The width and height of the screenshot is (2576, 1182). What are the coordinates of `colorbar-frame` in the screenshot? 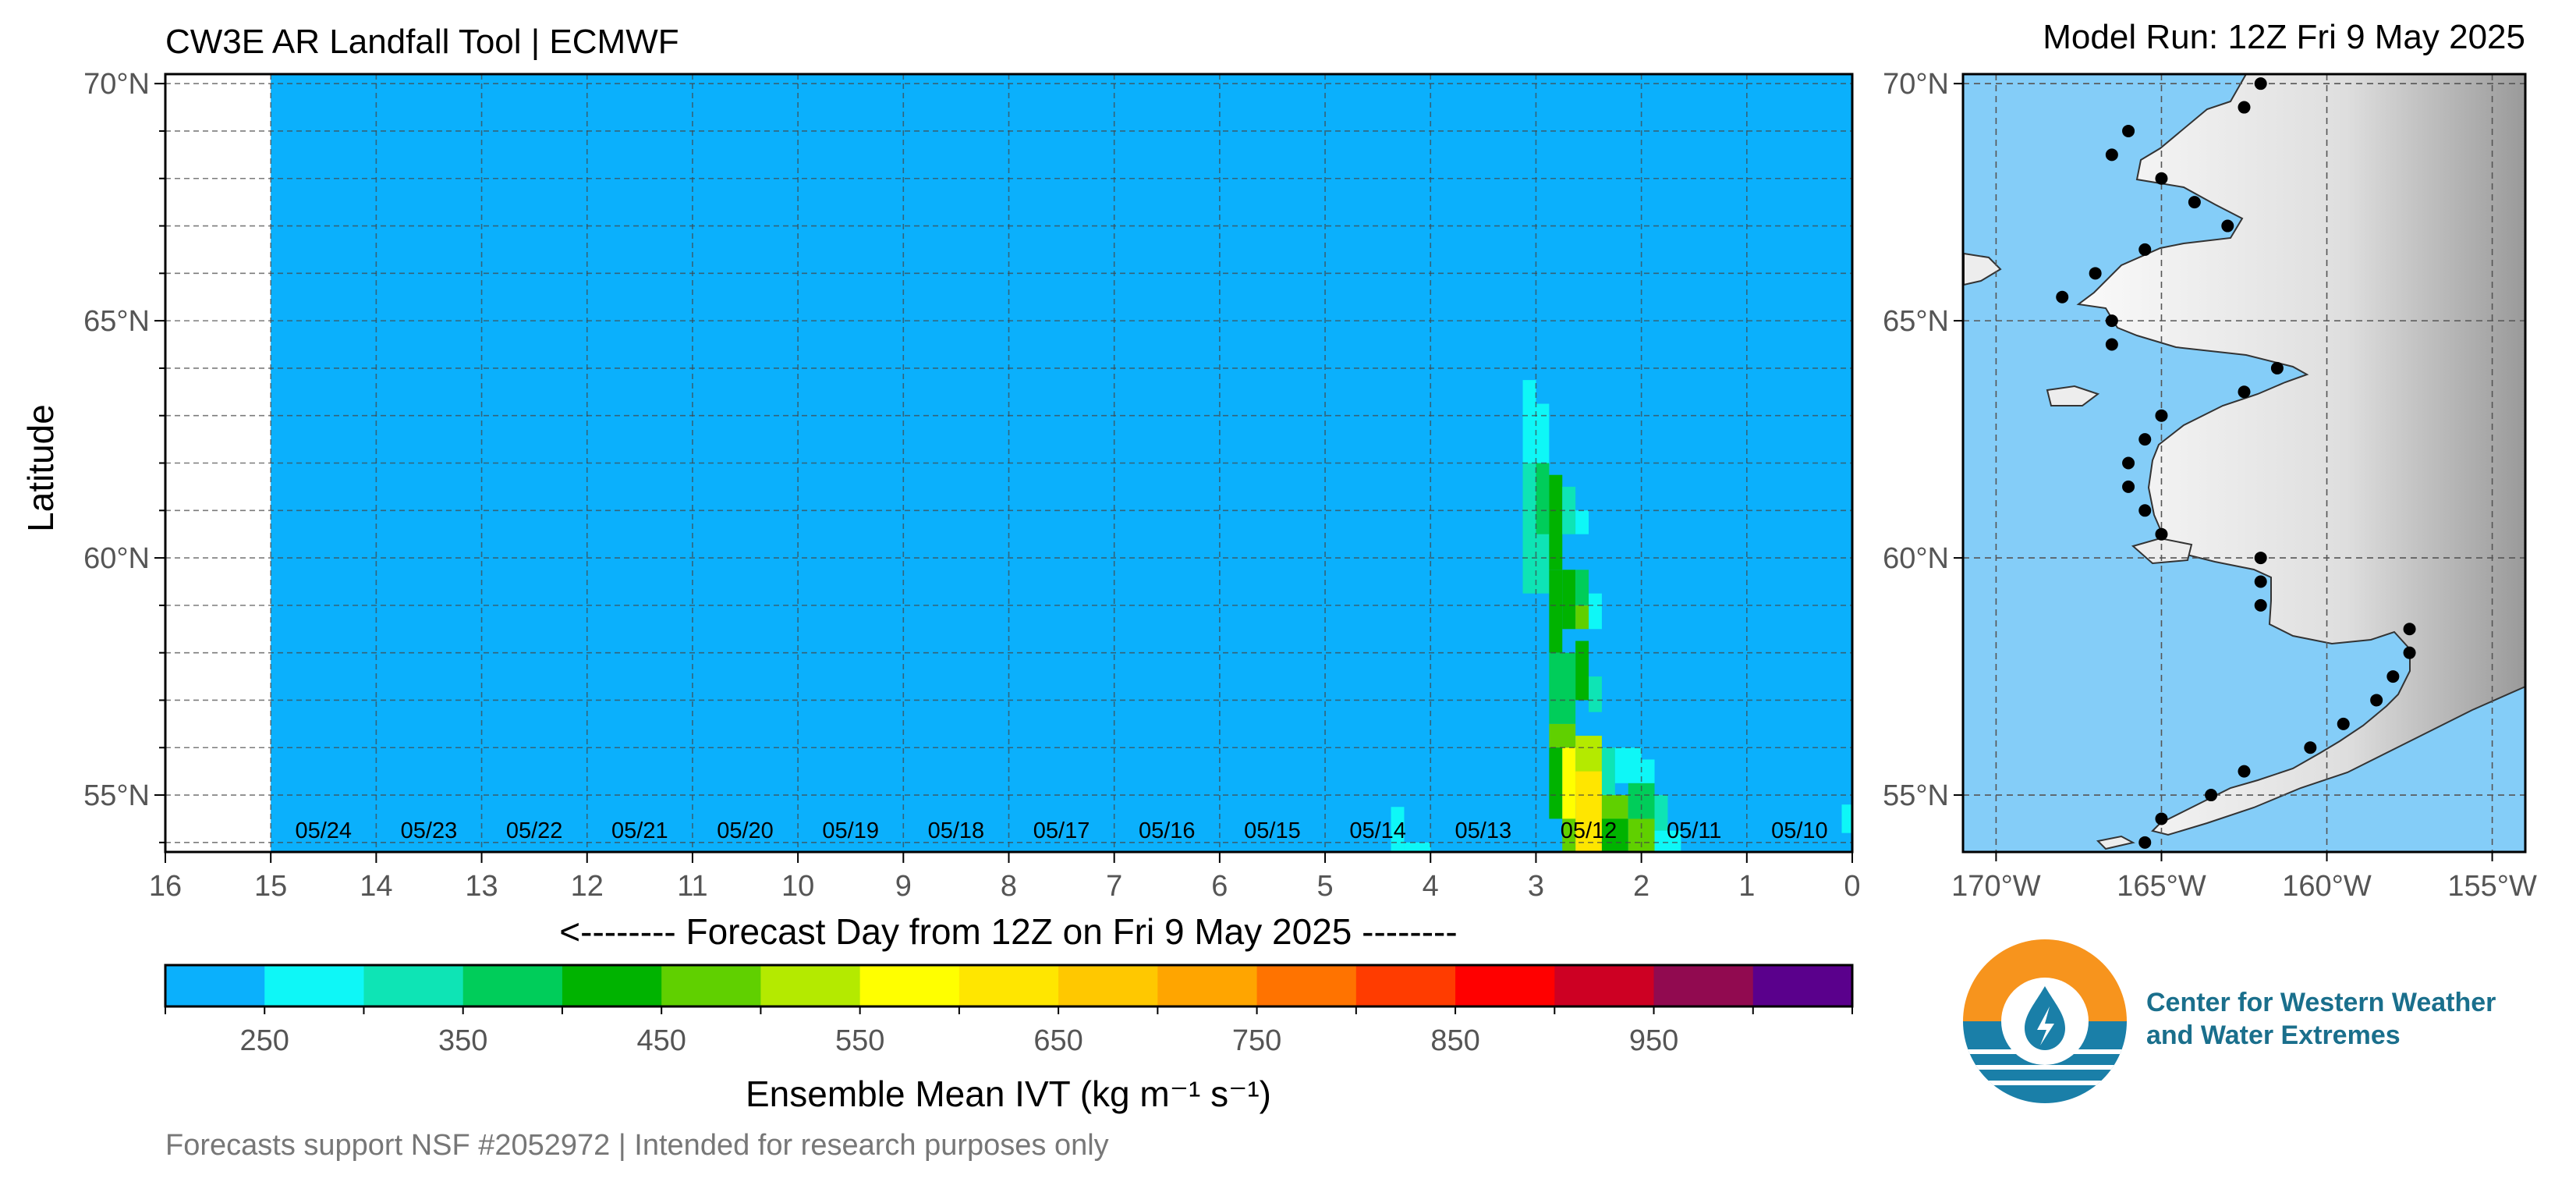 It's located at (1009, 986).